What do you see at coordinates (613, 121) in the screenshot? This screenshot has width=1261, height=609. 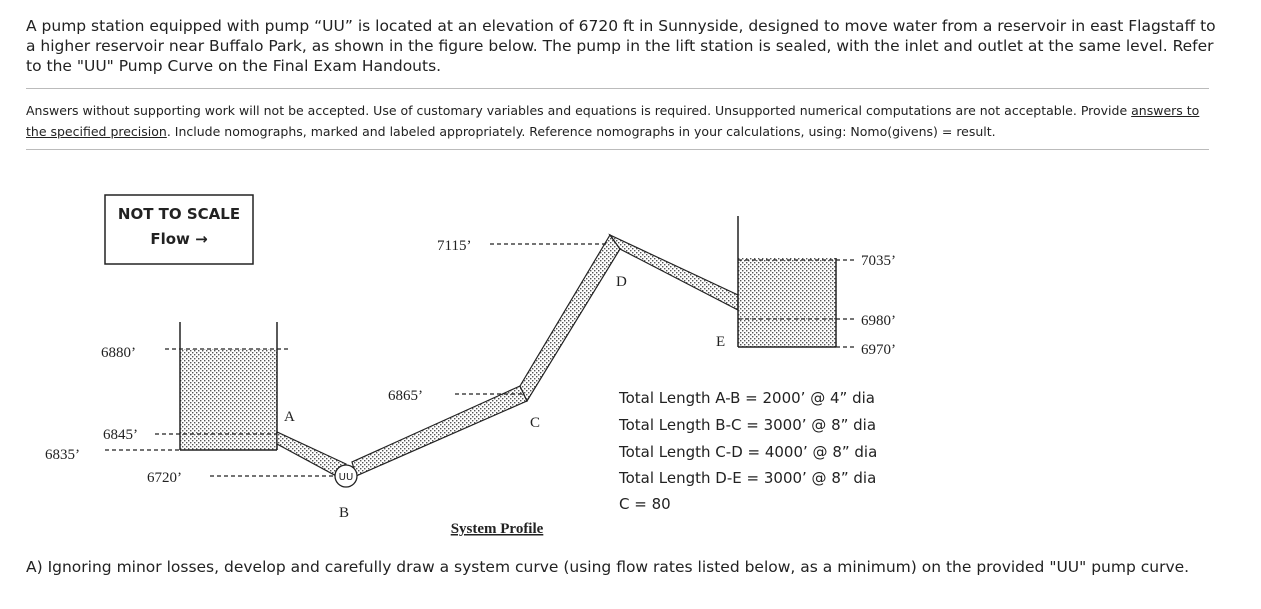 I see `instructions-underlined: answers to the specified precision` at bounding box center [613, 121].